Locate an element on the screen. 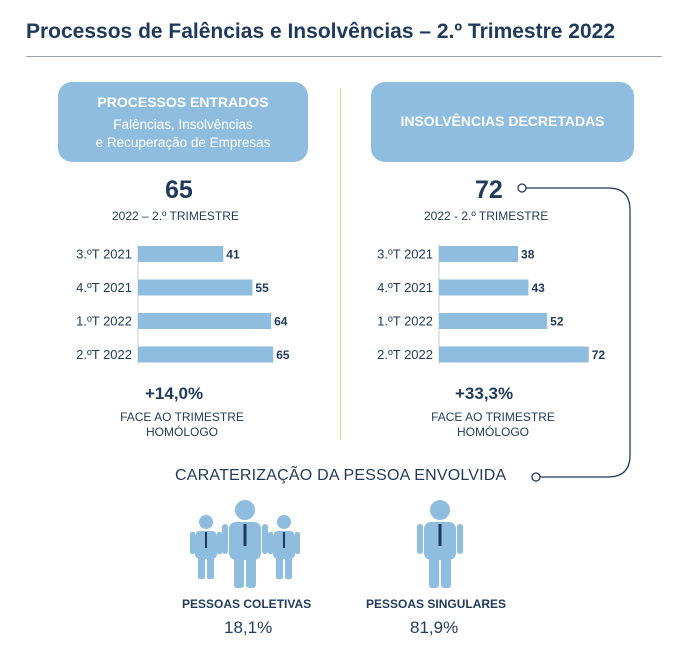 The width and height of the screenshot is (690, 645). insolvencias-category-label: 2.ºT 2022 is located at coordinates (405, 354).